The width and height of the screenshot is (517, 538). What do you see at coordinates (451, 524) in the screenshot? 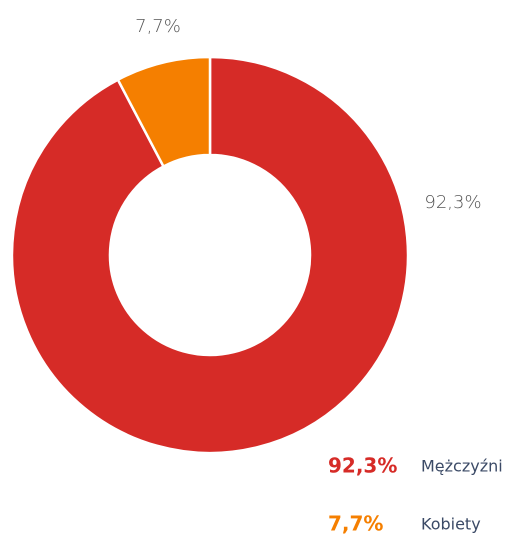
I see `legend-label: Kobiety` at bounding box center [451, 524].